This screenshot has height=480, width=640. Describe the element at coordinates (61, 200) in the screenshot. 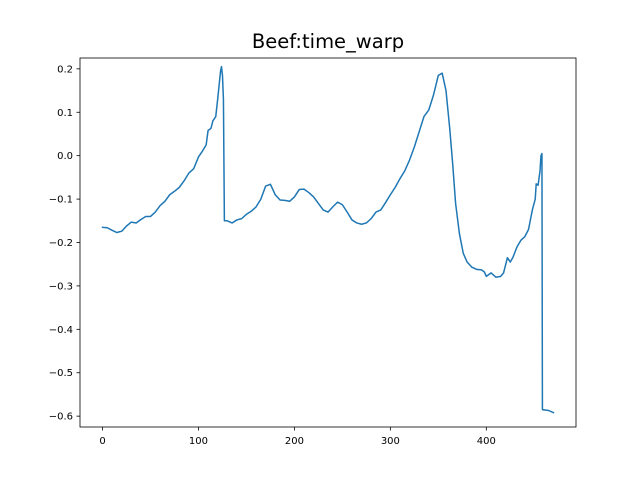

I see `y-tick-label: −0.1` at that location.